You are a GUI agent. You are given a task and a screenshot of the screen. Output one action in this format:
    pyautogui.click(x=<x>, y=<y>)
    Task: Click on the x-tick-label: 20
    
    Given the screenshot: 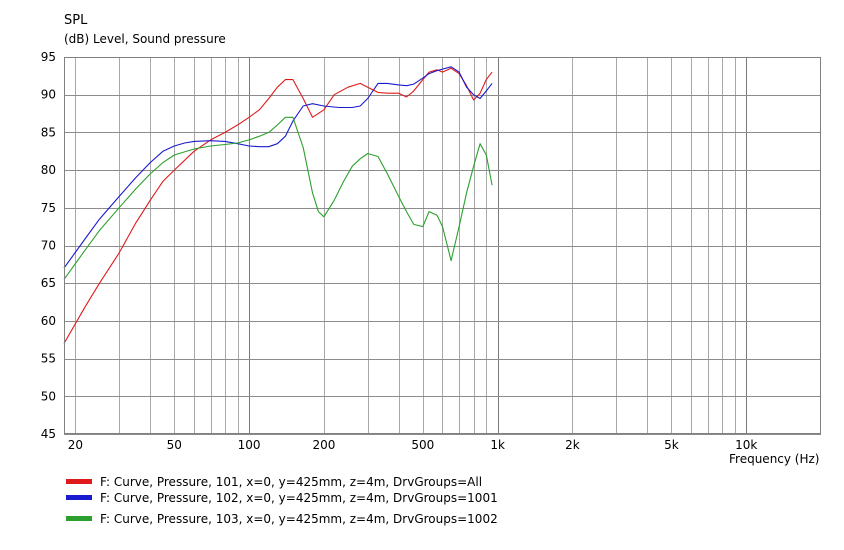 What is the action you would take?
    pyautogui.click(x=75, y=445)
    